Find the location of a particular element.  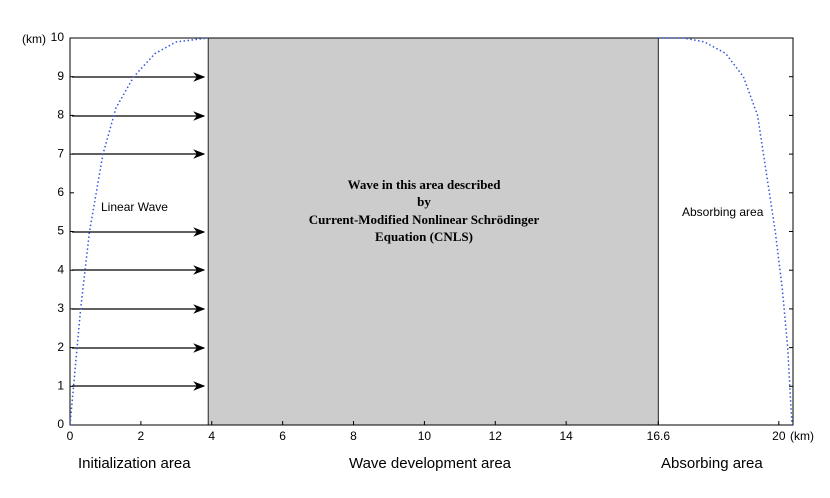

x-tick-label: 2 is located at coordinates (141, 436).